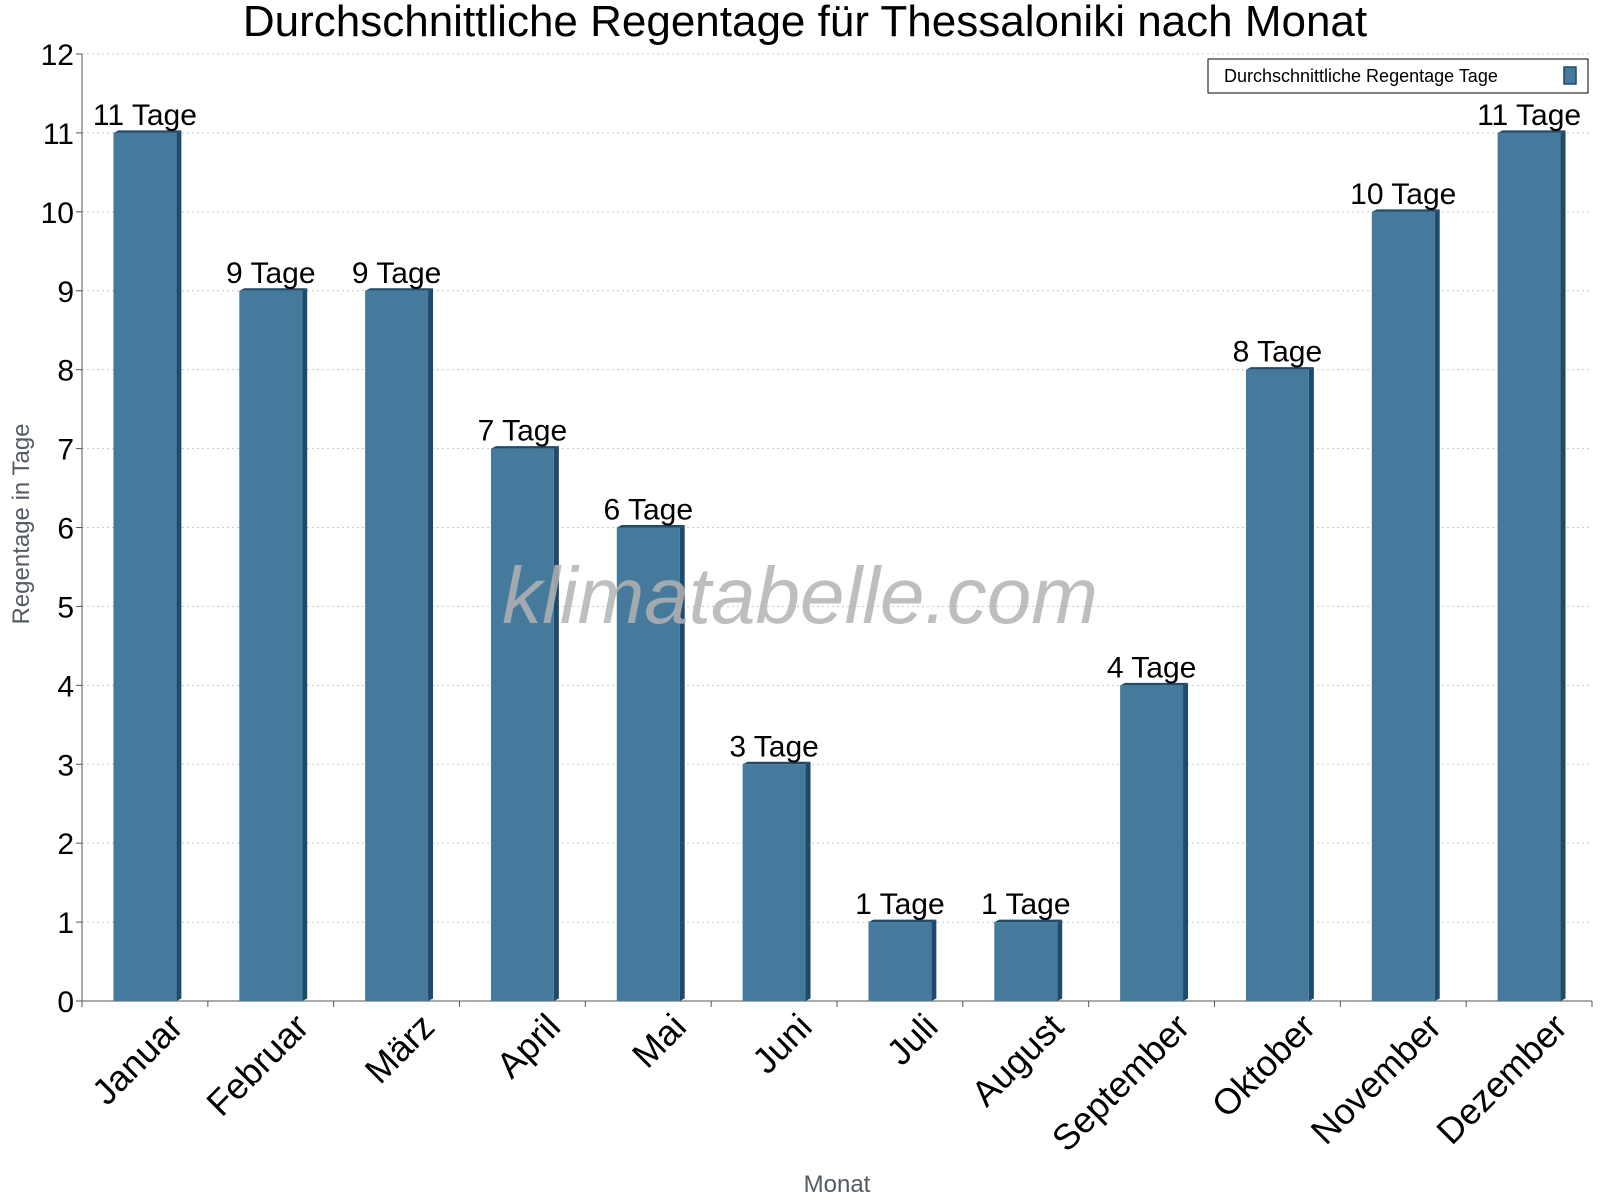 The width and height of the screenshot is (1600, 1200). What do you see at coordinates (774, 746) in the screenshot?
I see `data-label: 3 Tage` at bounding box center [774, 746].